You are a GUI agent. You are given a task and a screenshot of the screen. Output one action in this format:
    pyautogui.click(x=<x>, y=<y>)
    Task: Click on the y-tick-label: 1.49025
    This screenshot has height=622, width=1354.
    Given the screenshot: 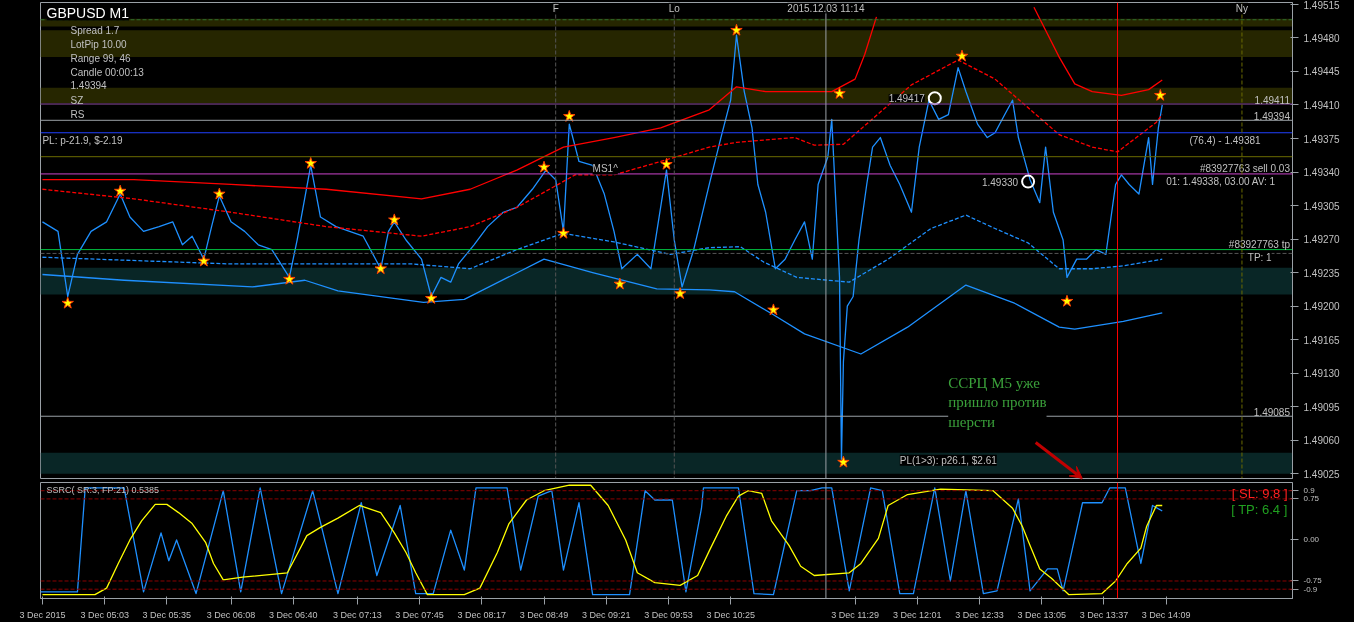 What is the action you would take?
    pyautogui.click(x=1322, y=474)
    